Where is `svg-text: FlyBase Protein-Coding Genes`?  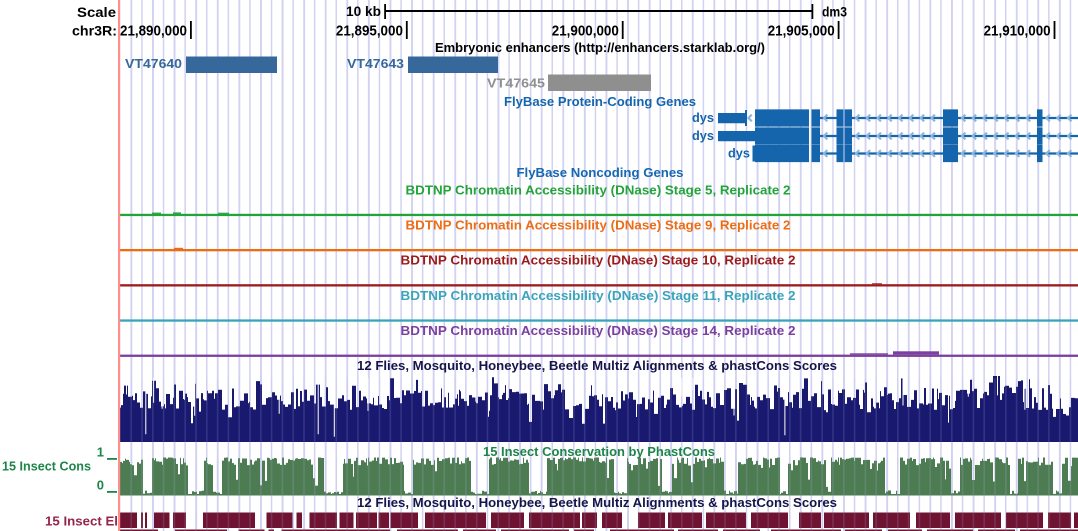 svg-text: FlyBase Protein-Coding Genes is located at coordinates (600, 101).